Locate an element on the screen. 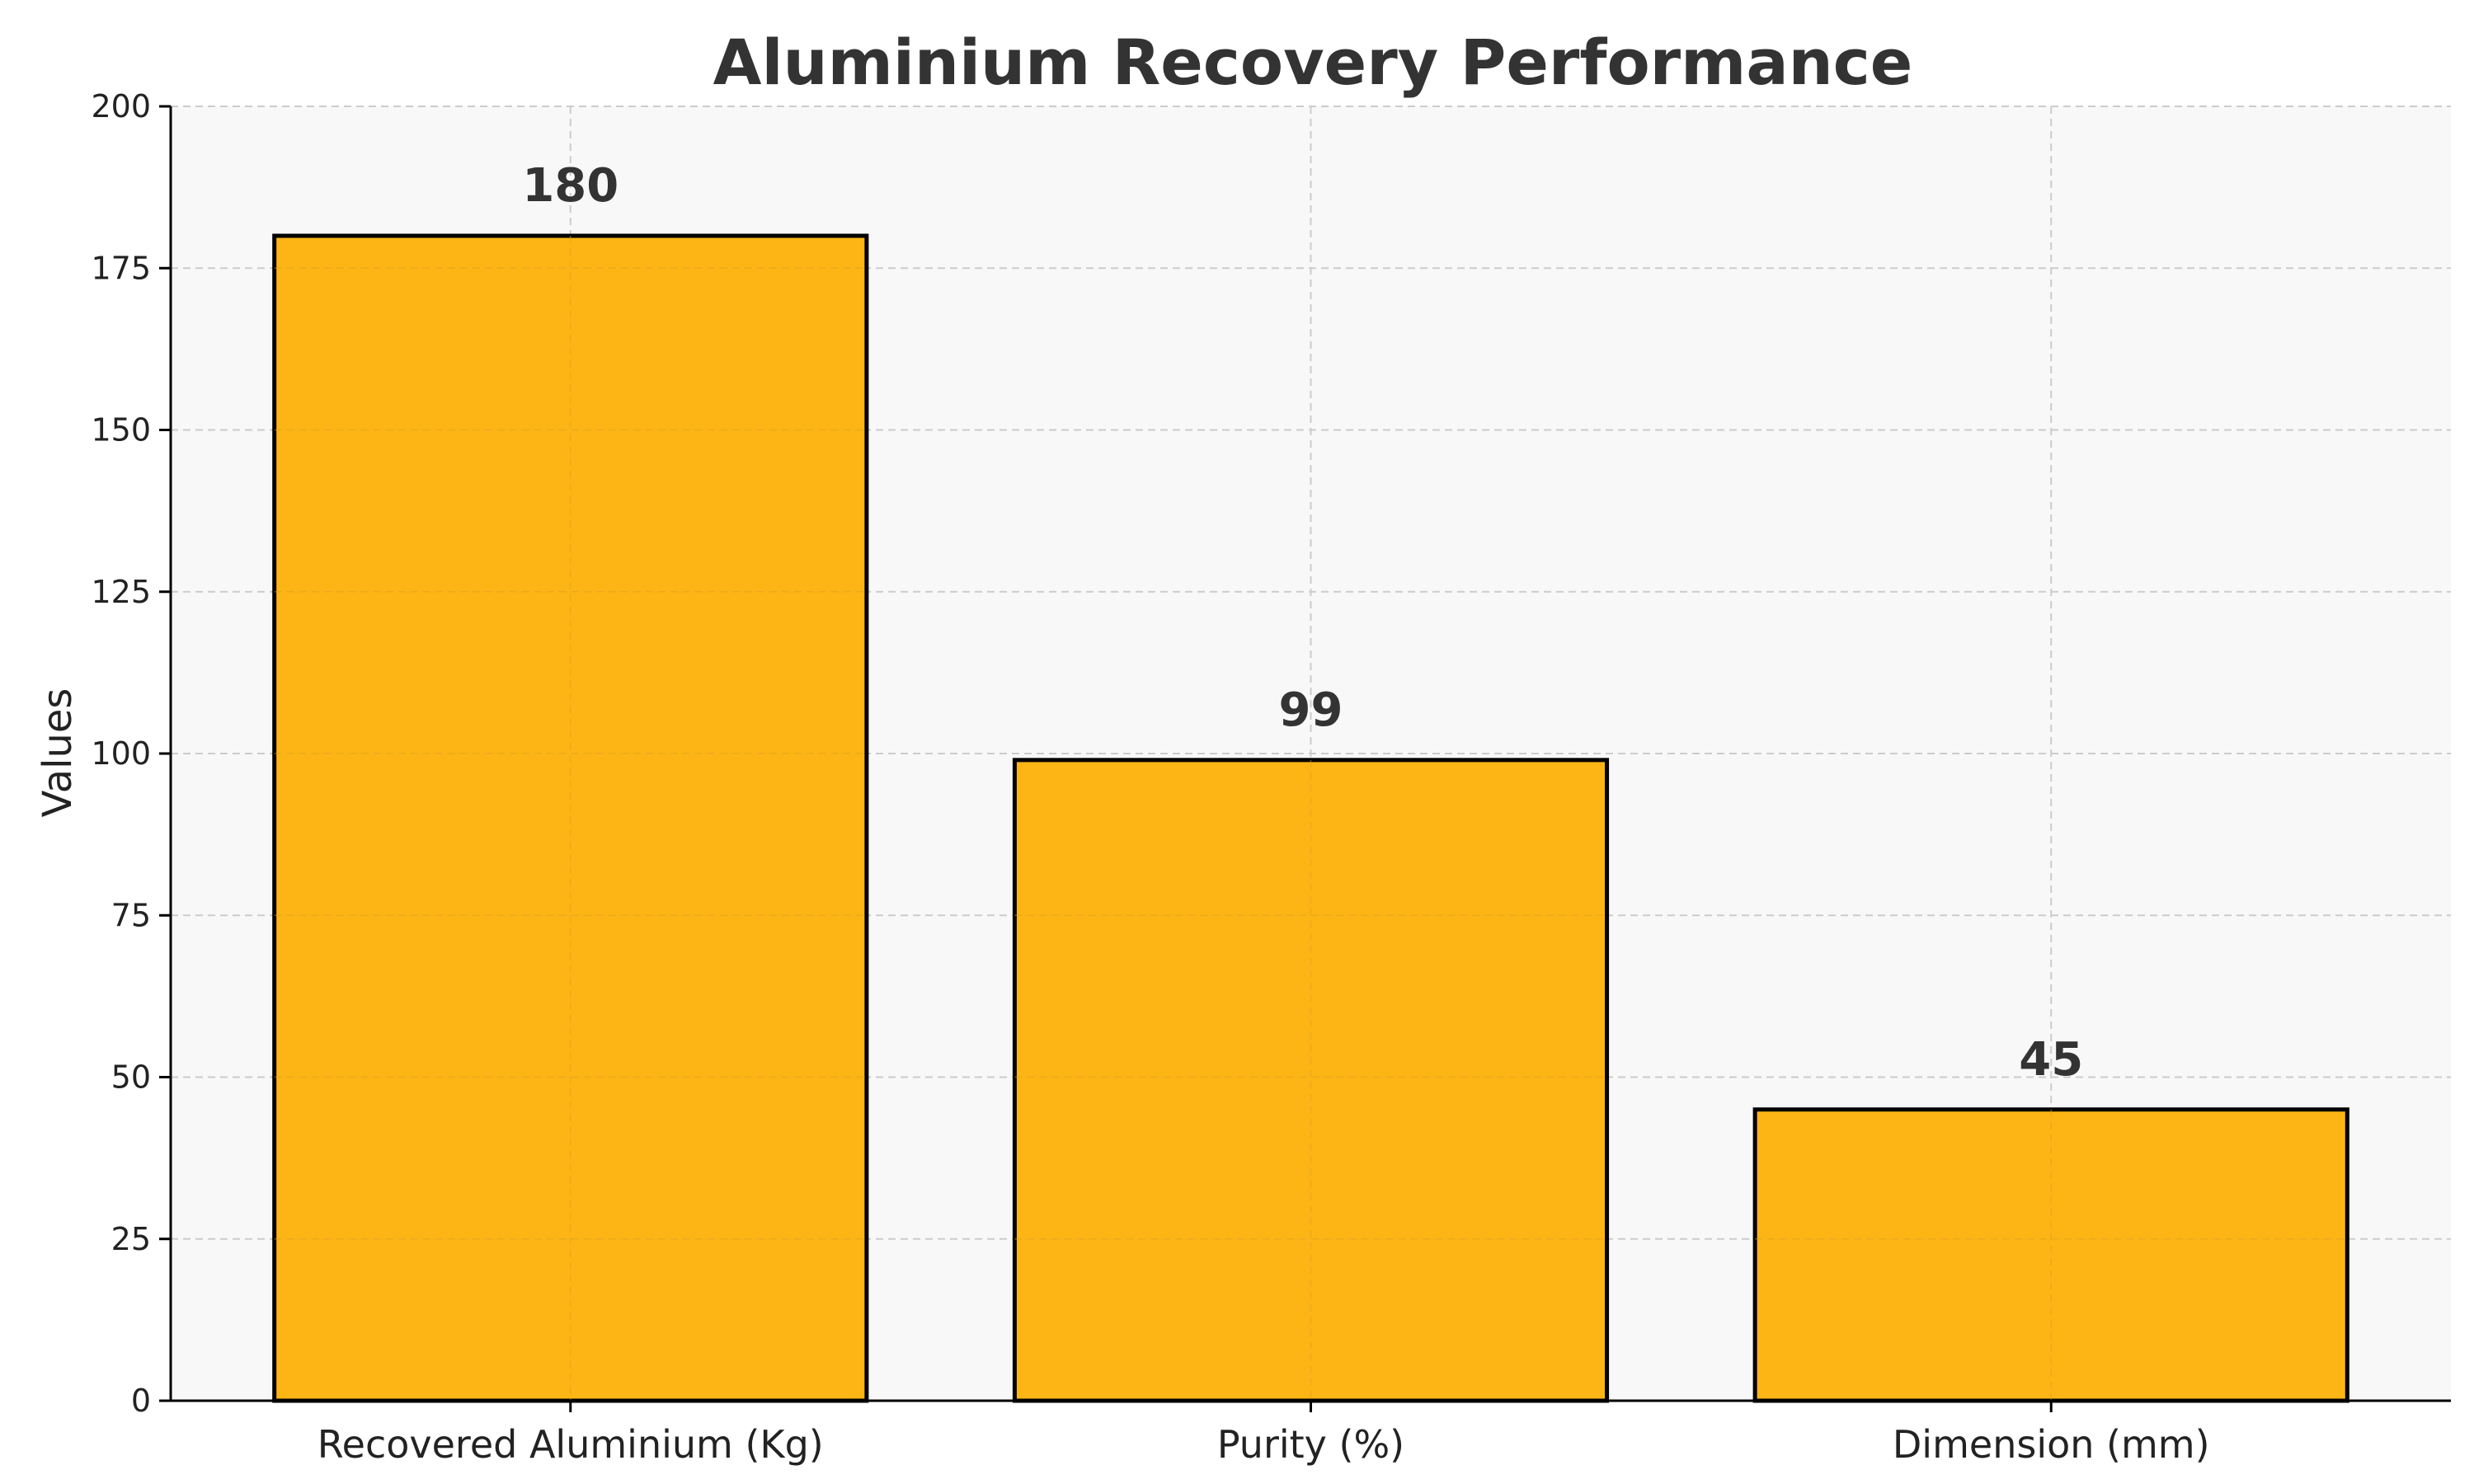 This screenshot has height=1484, width=2474. y-tick-label: 25 is located at coordinates (131, 1239).